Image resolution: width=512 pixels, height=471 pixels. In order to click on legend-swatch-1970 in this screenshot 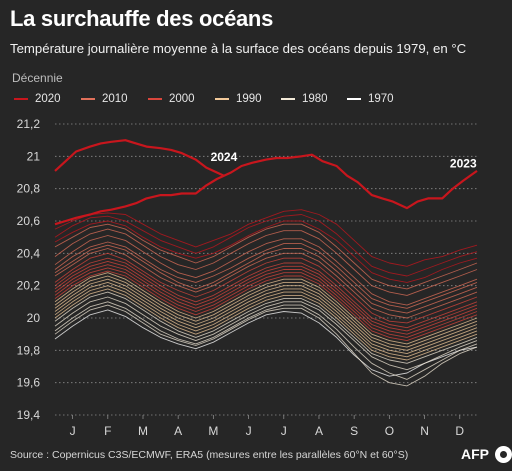, I will do `click(354, 99)`.